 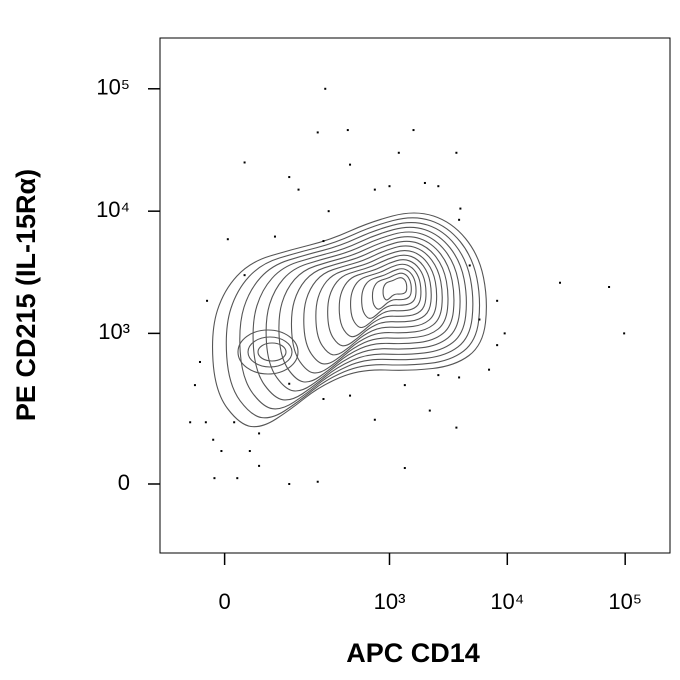 What do you see at coordinates (390, 601) in the screenshot?
I see `x-tick-label: 10³` at bounding box center [390, 601].